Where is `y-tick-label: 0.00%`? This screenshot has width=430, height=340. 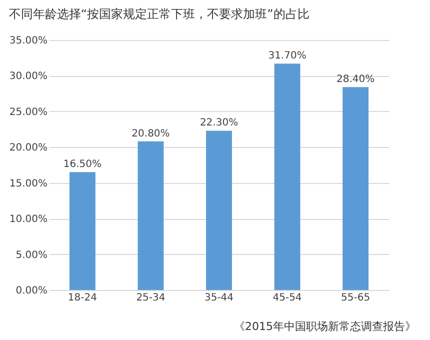 y-tick-label: 0.00% is located at coordinates (32, 291).